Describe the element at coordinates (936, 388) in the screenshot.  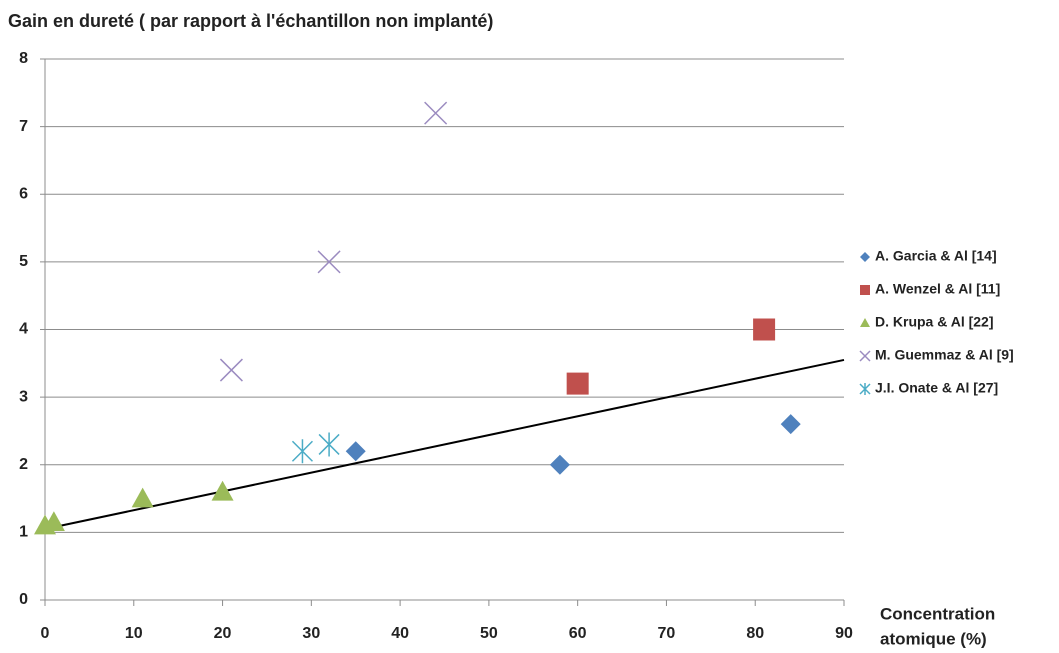
I see `legend-label: J.I. Onate & Al [27]` at that location.